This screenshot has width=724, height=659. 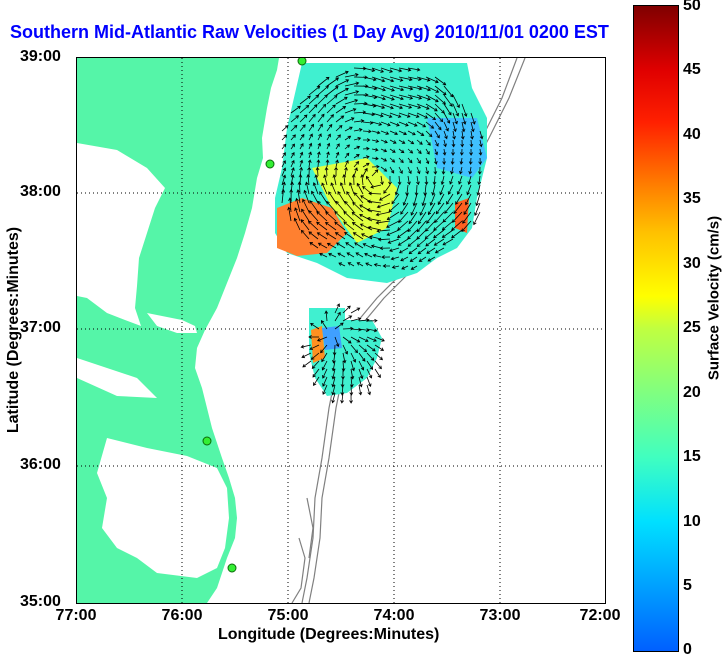 I want to click on chesapeake-bay, so click(x=121, y=234).